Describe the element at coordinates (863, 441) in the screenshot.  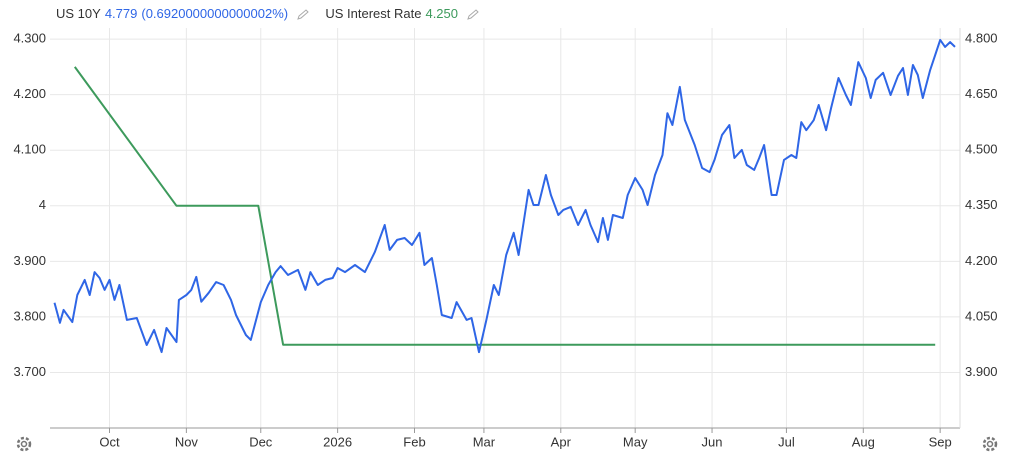
I see `x-tick-label: Aug` at that location.